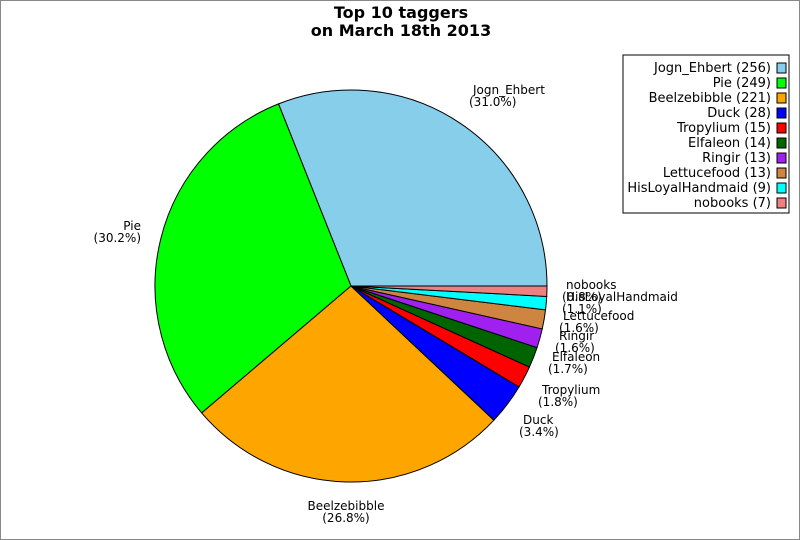 This screenshot has height=540, width=800. I want to click on slice-name-label: Lettucefood, so click(598, 316).